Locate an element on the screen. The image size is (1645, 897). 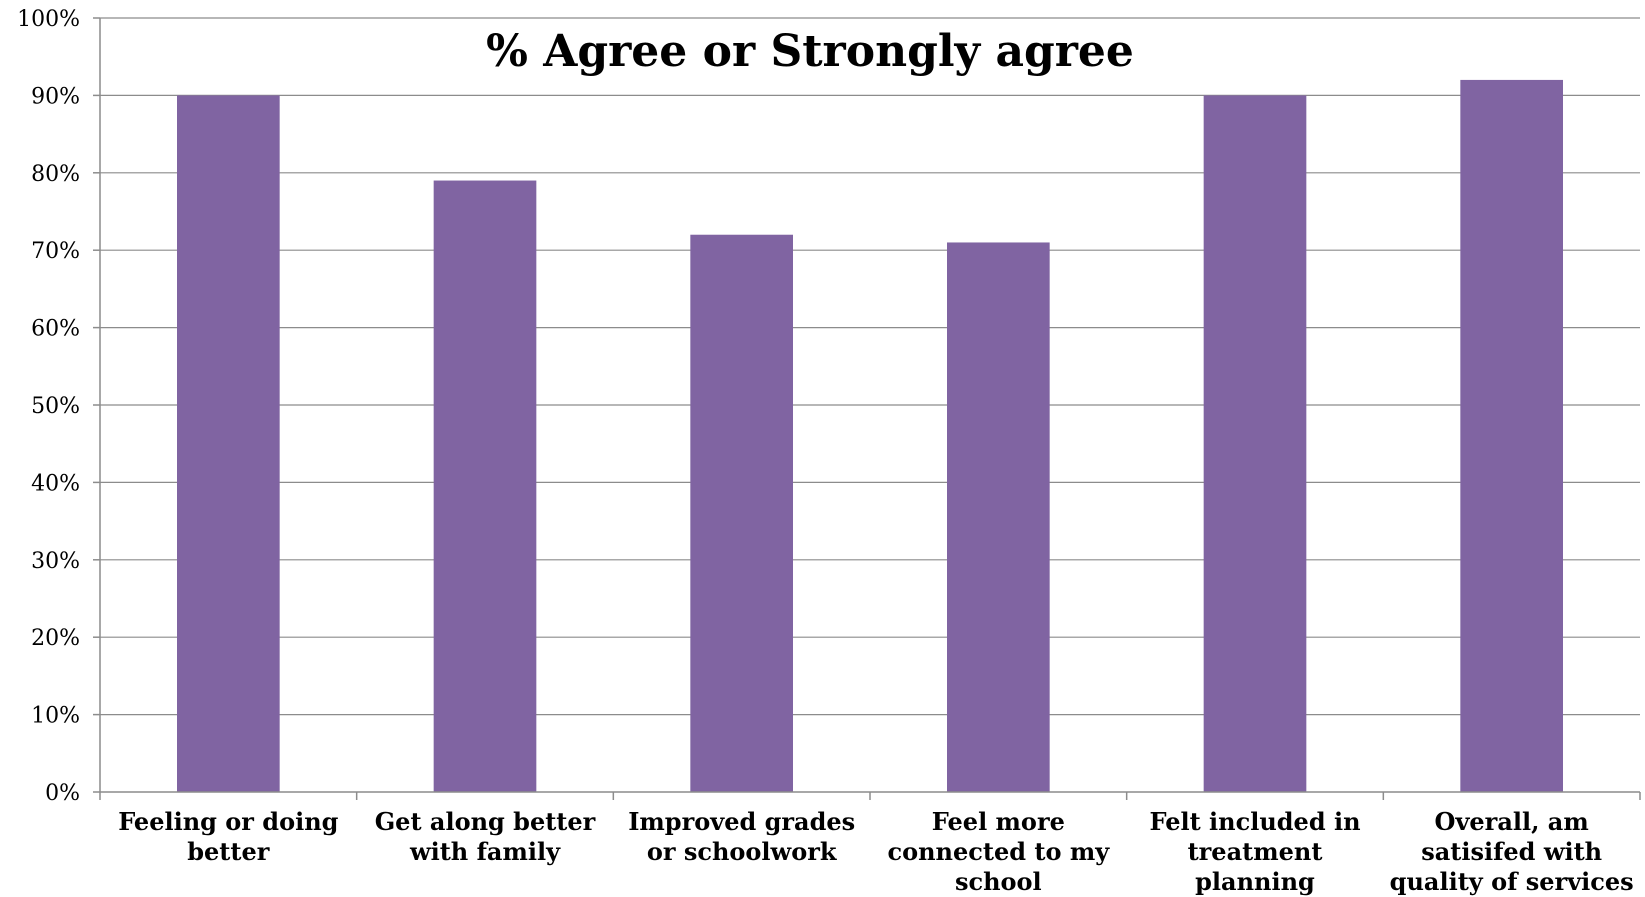
y-tick-labels: 0% 10% 20% 30% 40% 50% 60% 70% 80% 90% 100% is located at coordinates (48, 406).